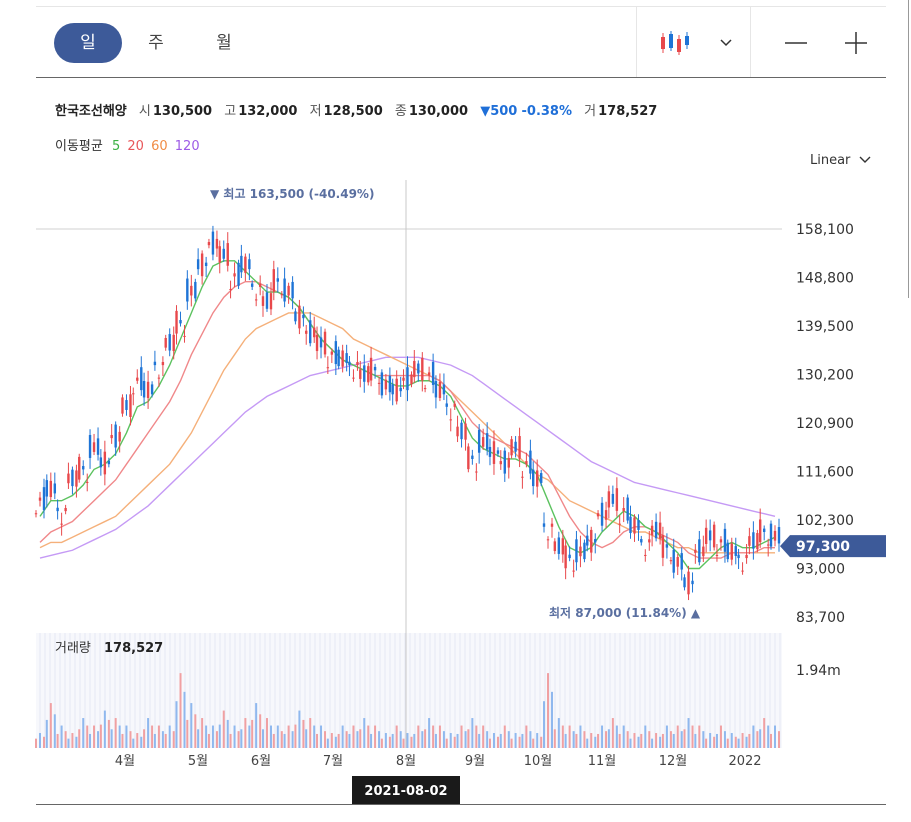 The image size is (911, 822). Describe the element at coordinates (116, 146) in the screenshot. I see `ma5-label: 5` at that location.